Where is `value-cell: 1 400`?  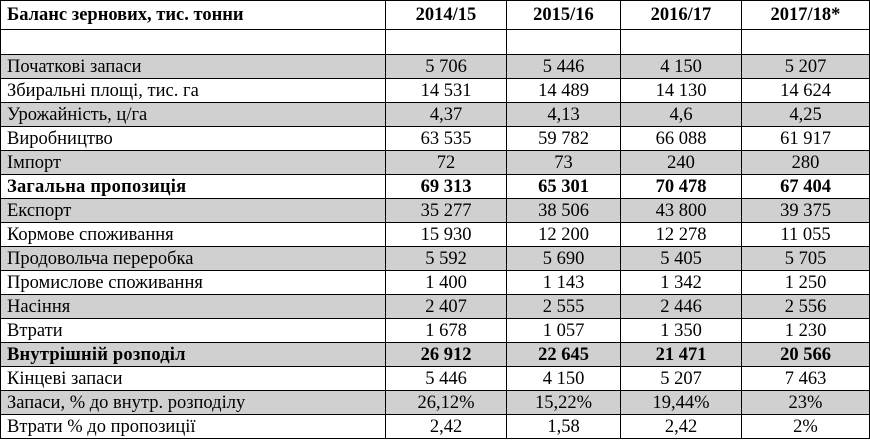
value-cell: 1 400 is located at coordinates (446, 282).